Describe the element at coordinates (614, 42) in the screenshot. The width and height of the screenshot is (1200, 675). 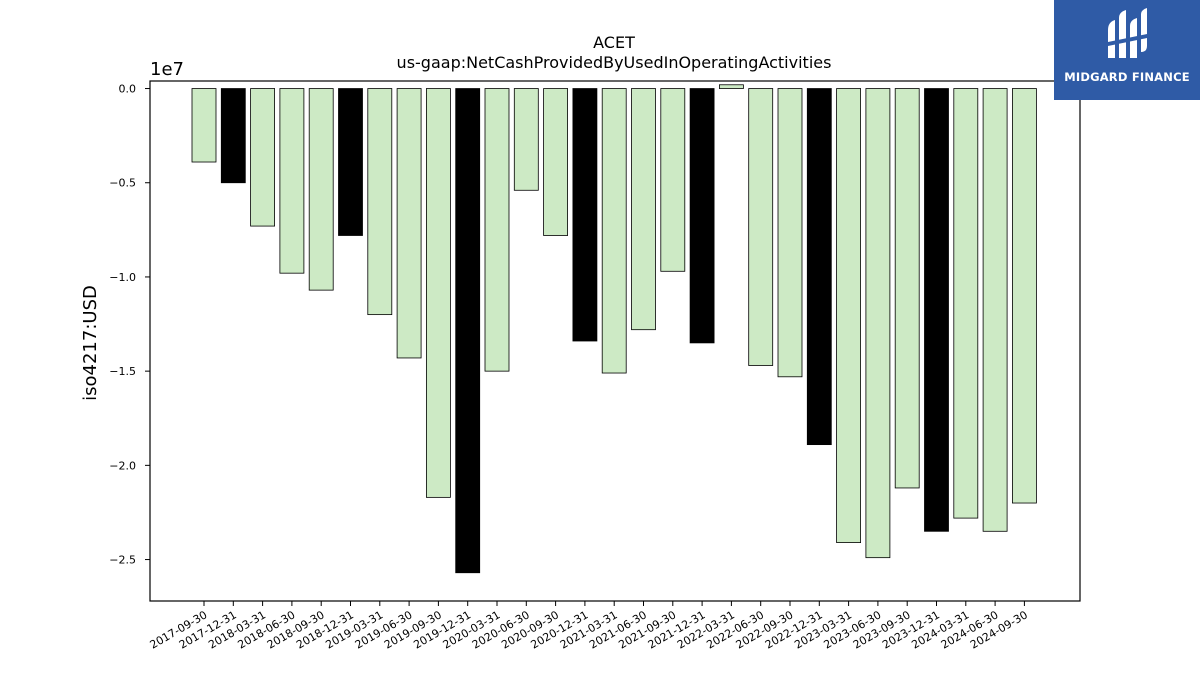
I see `chart-title: ACET` at that location.